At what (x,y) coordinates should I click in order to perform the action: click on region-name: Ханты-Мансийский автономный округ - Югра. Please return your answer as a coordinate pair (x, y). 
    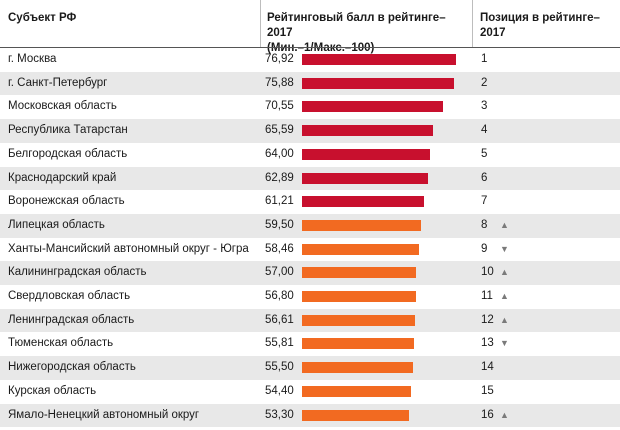
    Looking at the image, I should click on (128, 248).